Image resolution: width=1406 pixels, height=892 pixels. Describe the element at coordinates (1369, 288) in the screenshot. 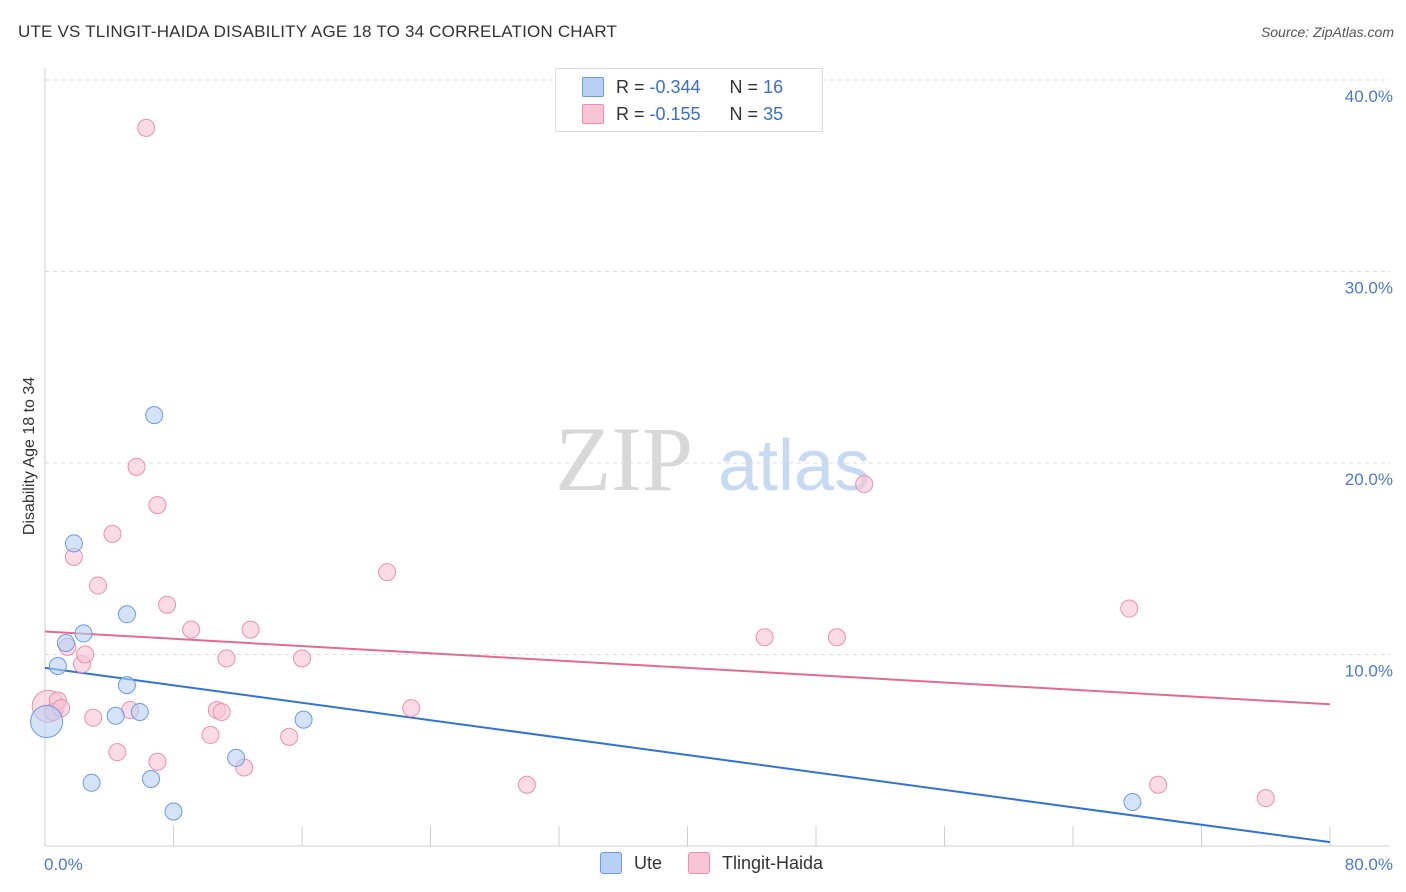

I see `y-tick-label: 30.0%` at that location.